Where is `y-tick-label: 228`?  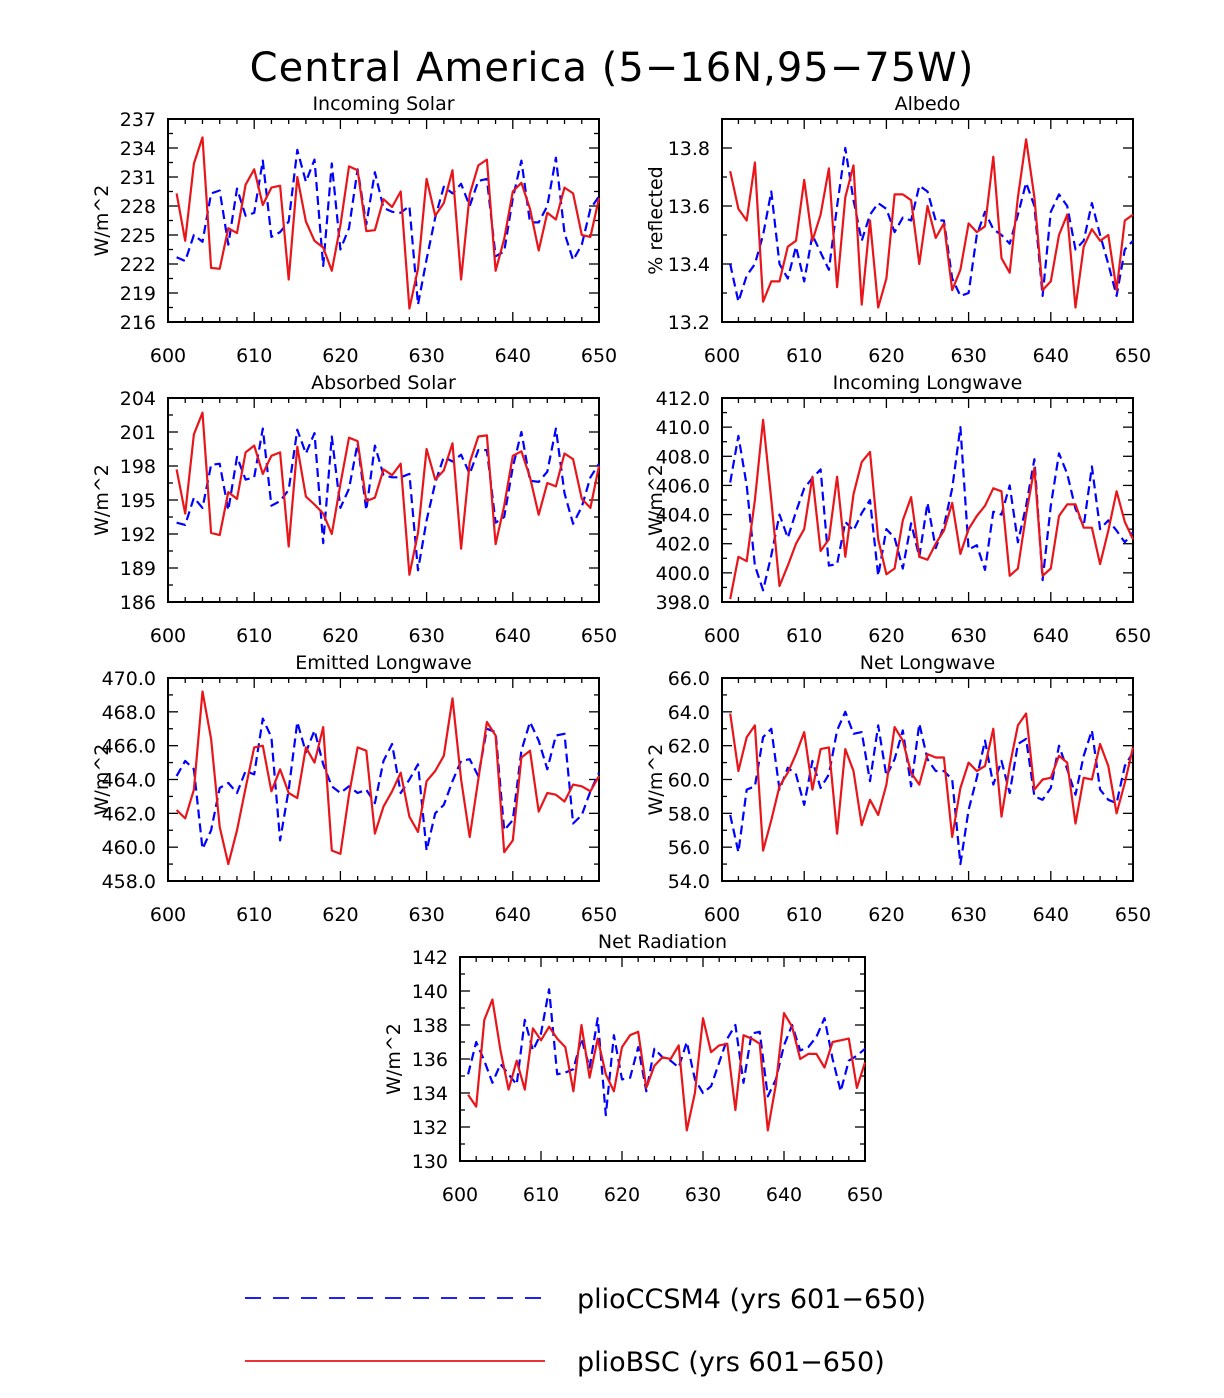
y-tick-label: 228 is located at coordinates (138, 207).